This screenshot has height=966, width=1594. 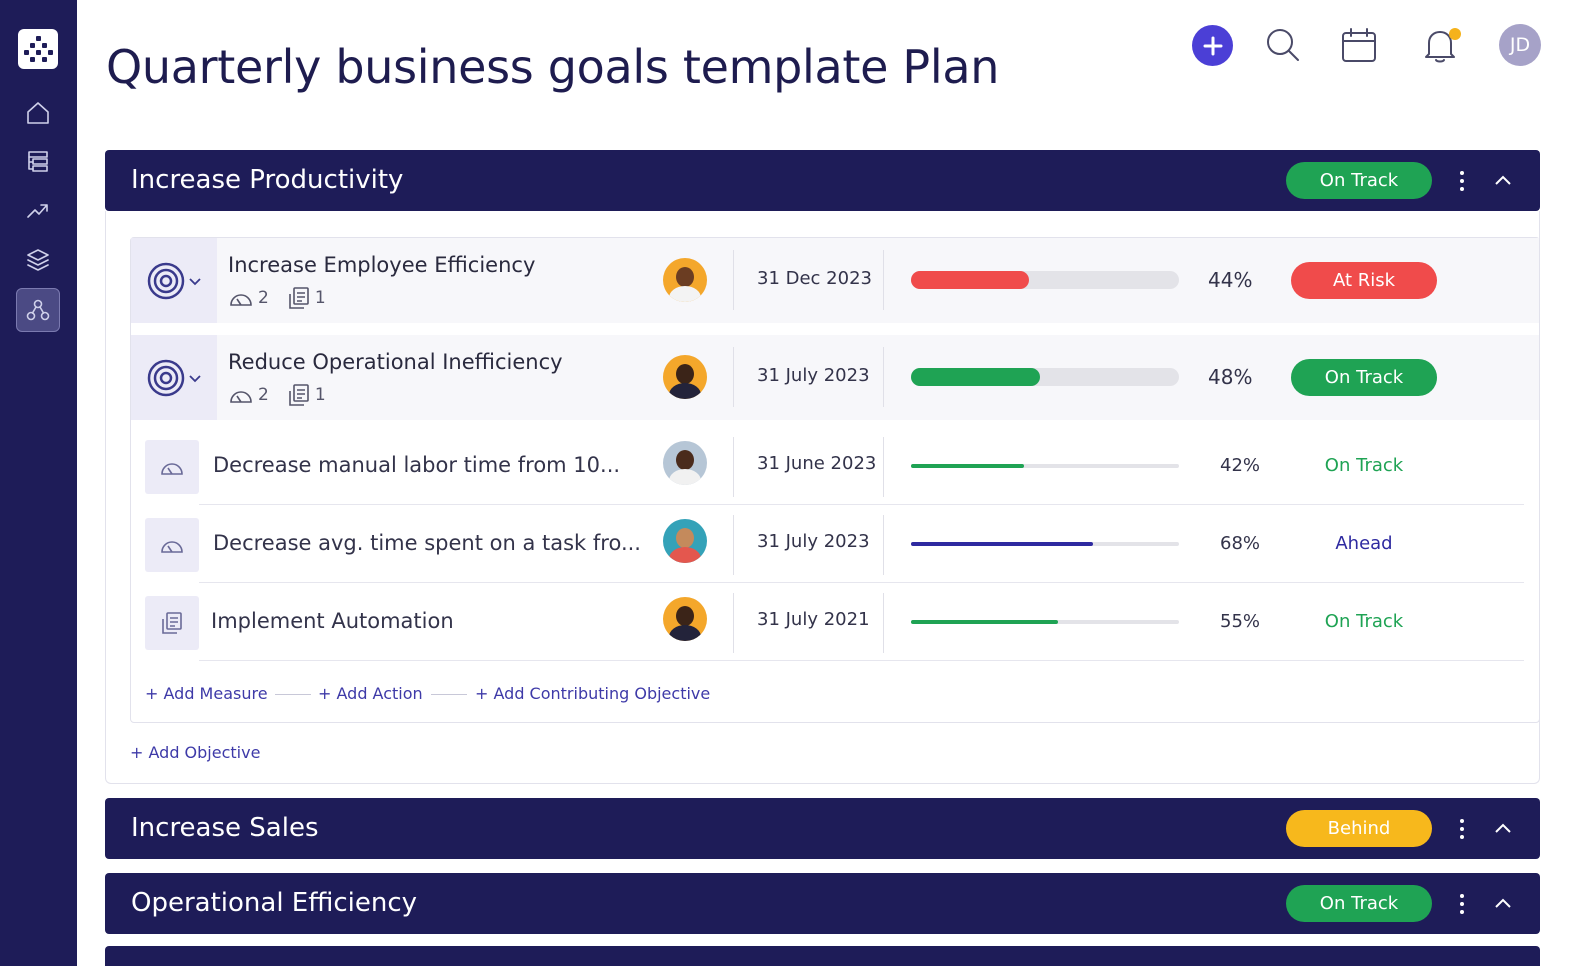 What do you see at coordinates (822, 180) in the screenshot?
I see `goal-header: Increase Productivity On Track` at bounding box center [822, 180].